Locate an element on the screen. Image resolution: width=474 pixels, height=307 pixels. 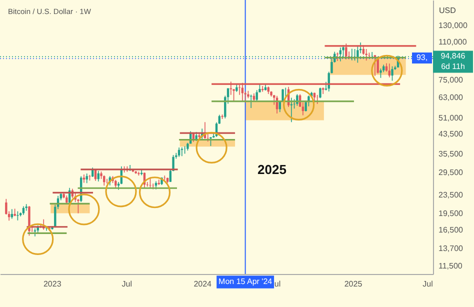
y-tick-label: 110,000 is located at coordinates (453, 41).